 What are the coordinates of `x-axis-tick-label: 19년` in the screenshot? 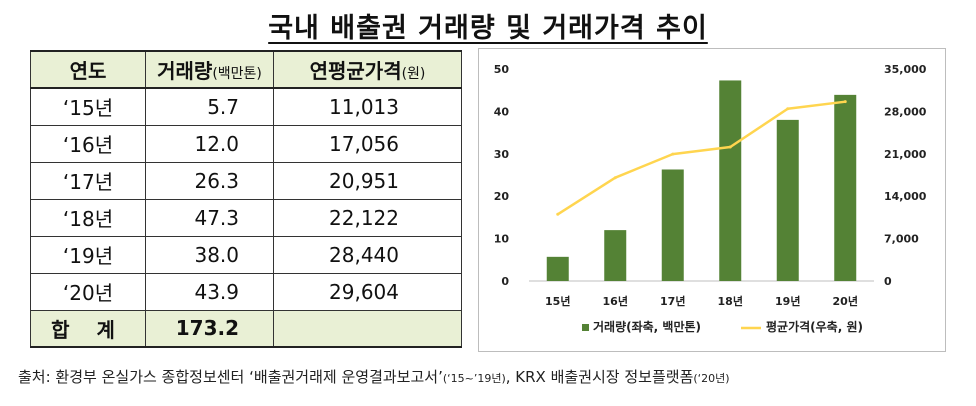 It's located at (787, 301).